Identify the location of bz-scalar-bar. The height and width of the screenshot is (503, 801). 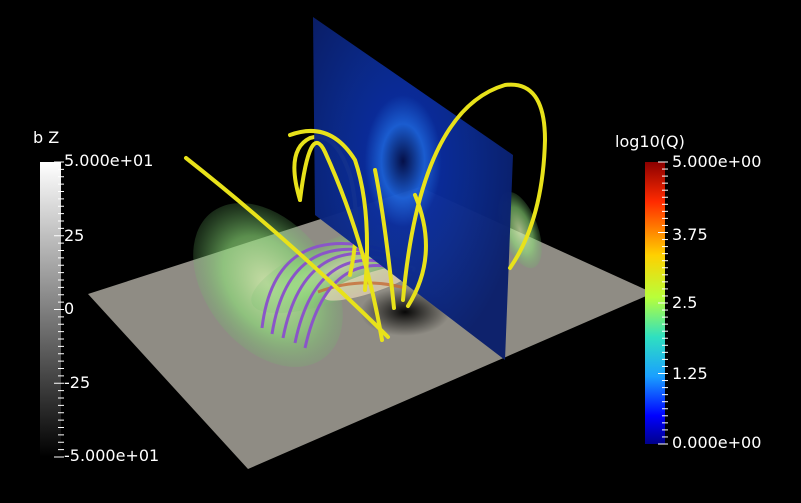
(52, 309).